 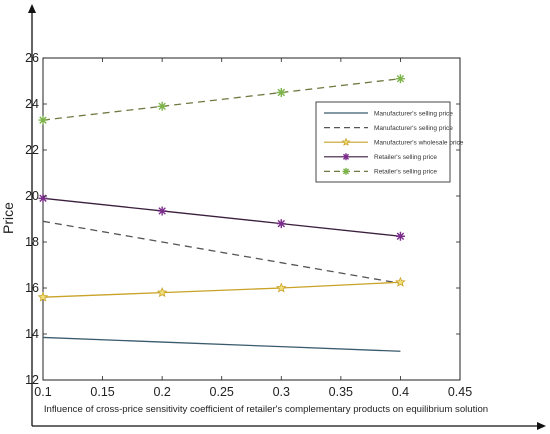 I want to click on x-tick-label: 0.15, so click(x=102, y=392).